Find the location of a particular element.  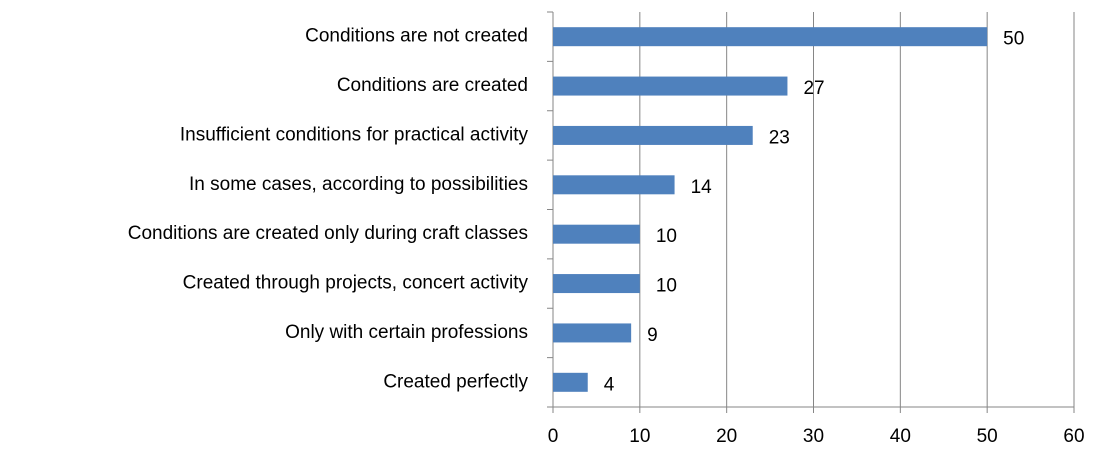

x-tick-label: 40 is located at coordinates (900, 436).